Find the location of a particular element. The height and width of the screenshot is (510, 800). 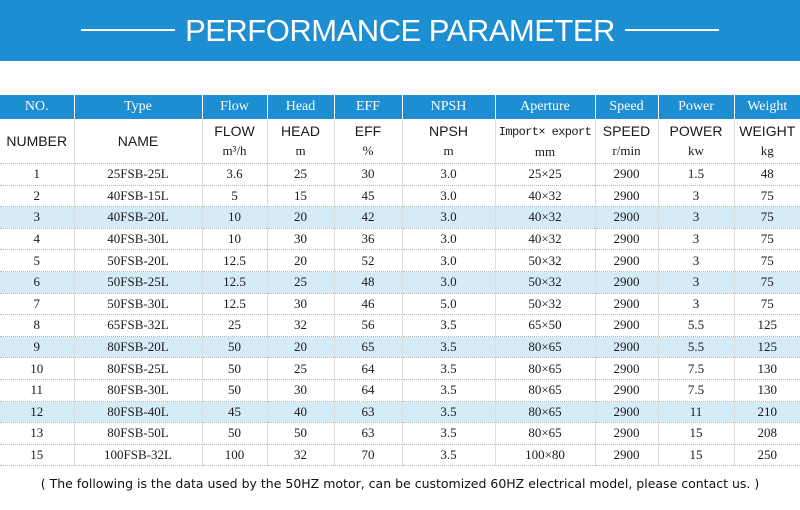

col-header-aperture: Import× export mm is located at coordinates (544, 141).